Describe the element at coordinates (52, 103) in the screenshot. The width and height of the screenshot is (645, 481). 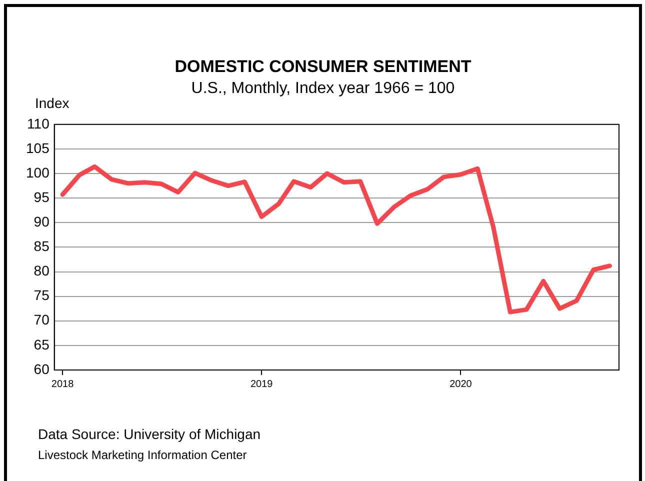
I see `y-axis-title: Index` at that location.